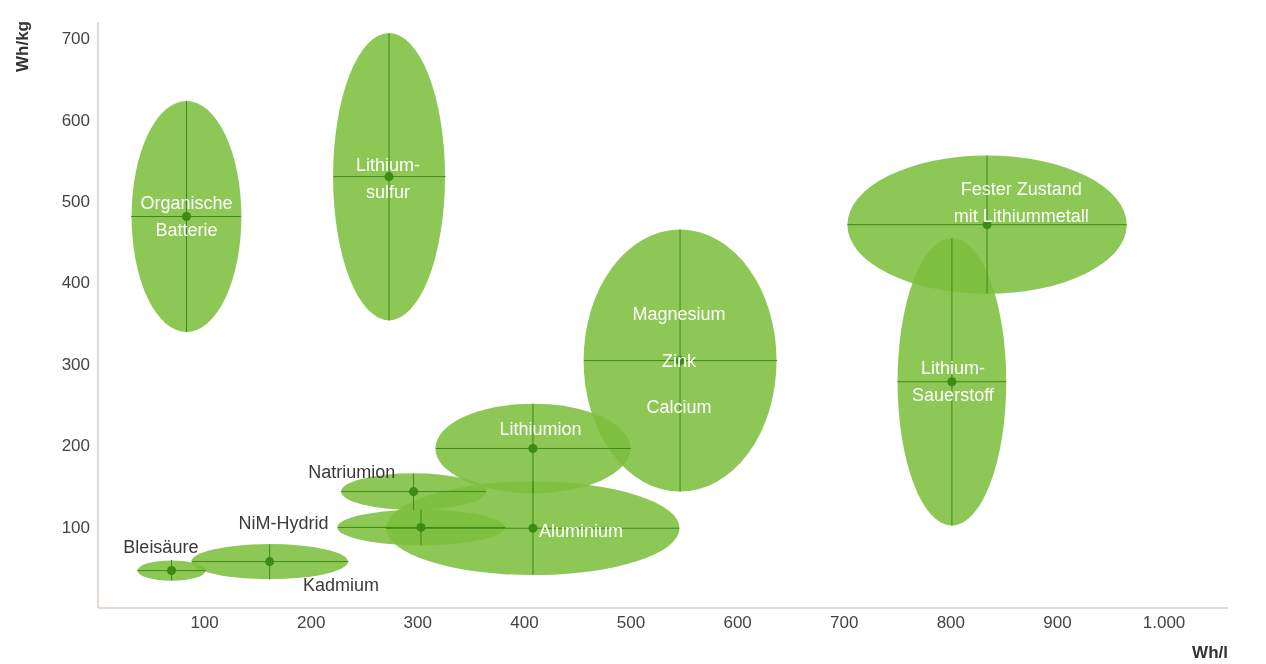 Image resolution: width=1266 pixels, height=664 pixels. I want to click on y-tick-label: 700, so click(75, 39).